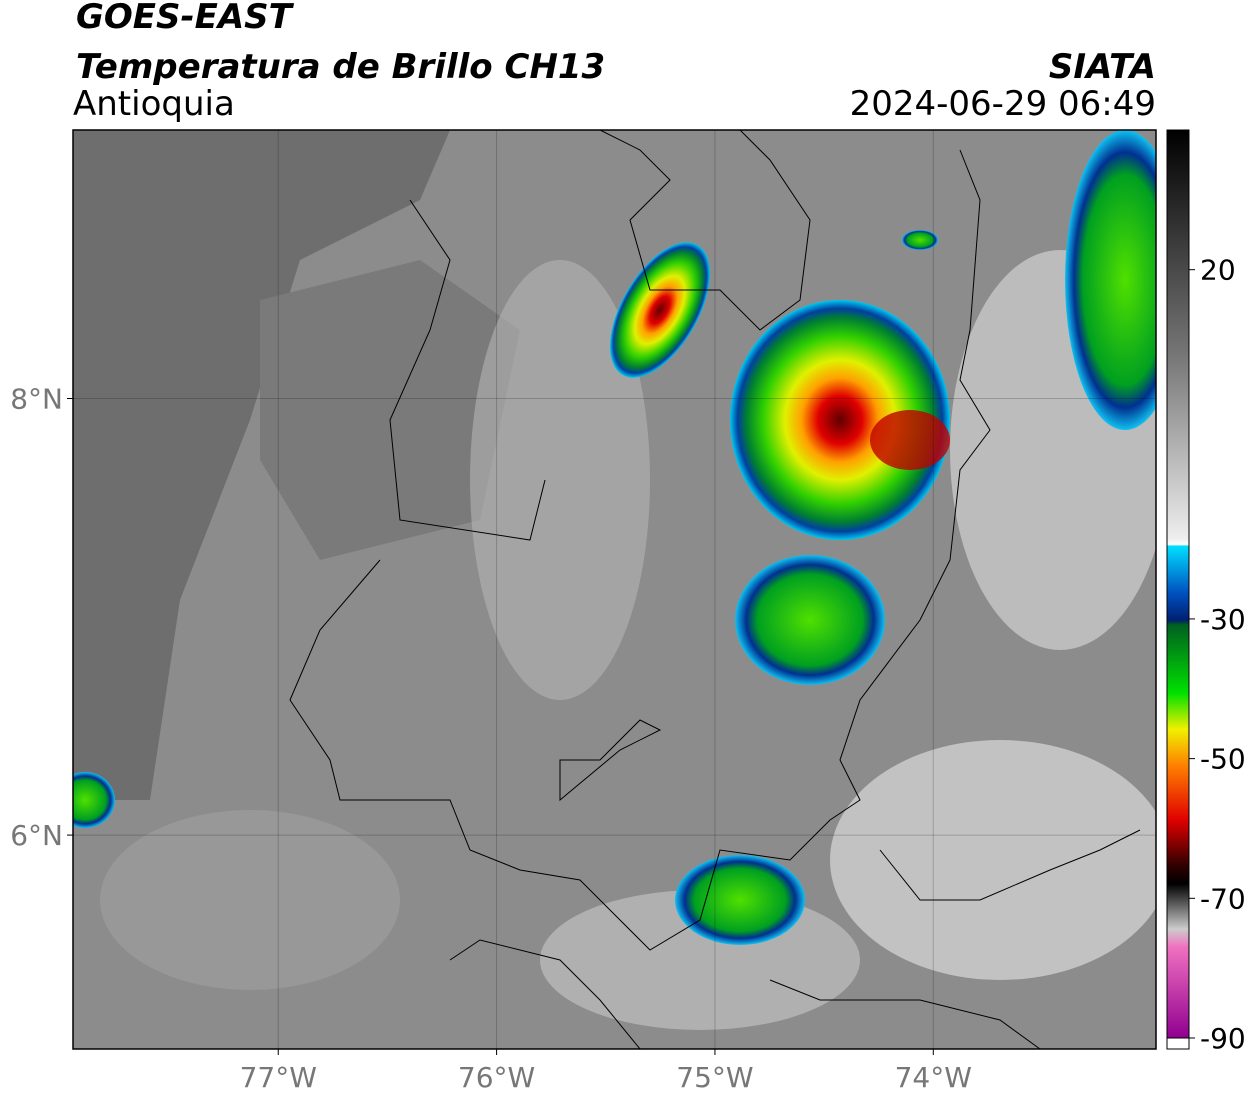 The height and width of the screenshot is (1099, 1252). What do you see at coordinates (1218, 270) in the screenshot?
I see `colorbar-tick-label: 20` at bounding box center [1218, 270].